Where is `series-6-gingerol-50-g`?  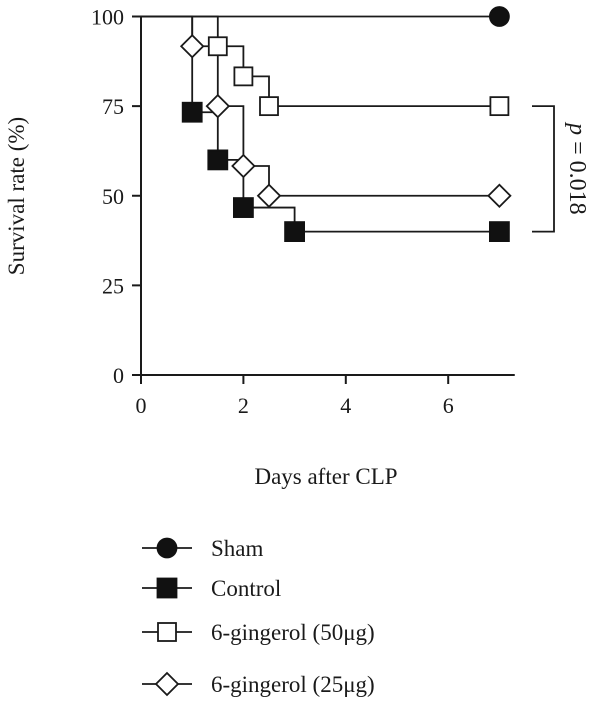
series-6-gingerol-50-g is located at coordinates (320, 61).